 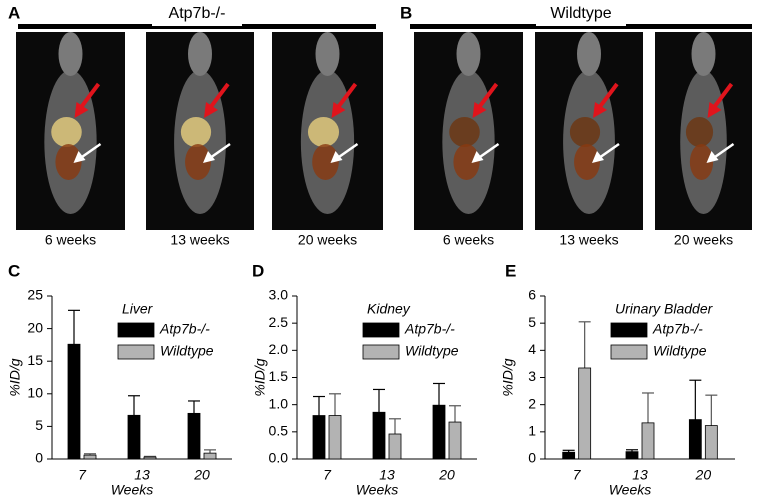 What do you see at coordinates (14, 270) in the screenshot?
I see `panel-label: C` at bounding box center [14, 270].